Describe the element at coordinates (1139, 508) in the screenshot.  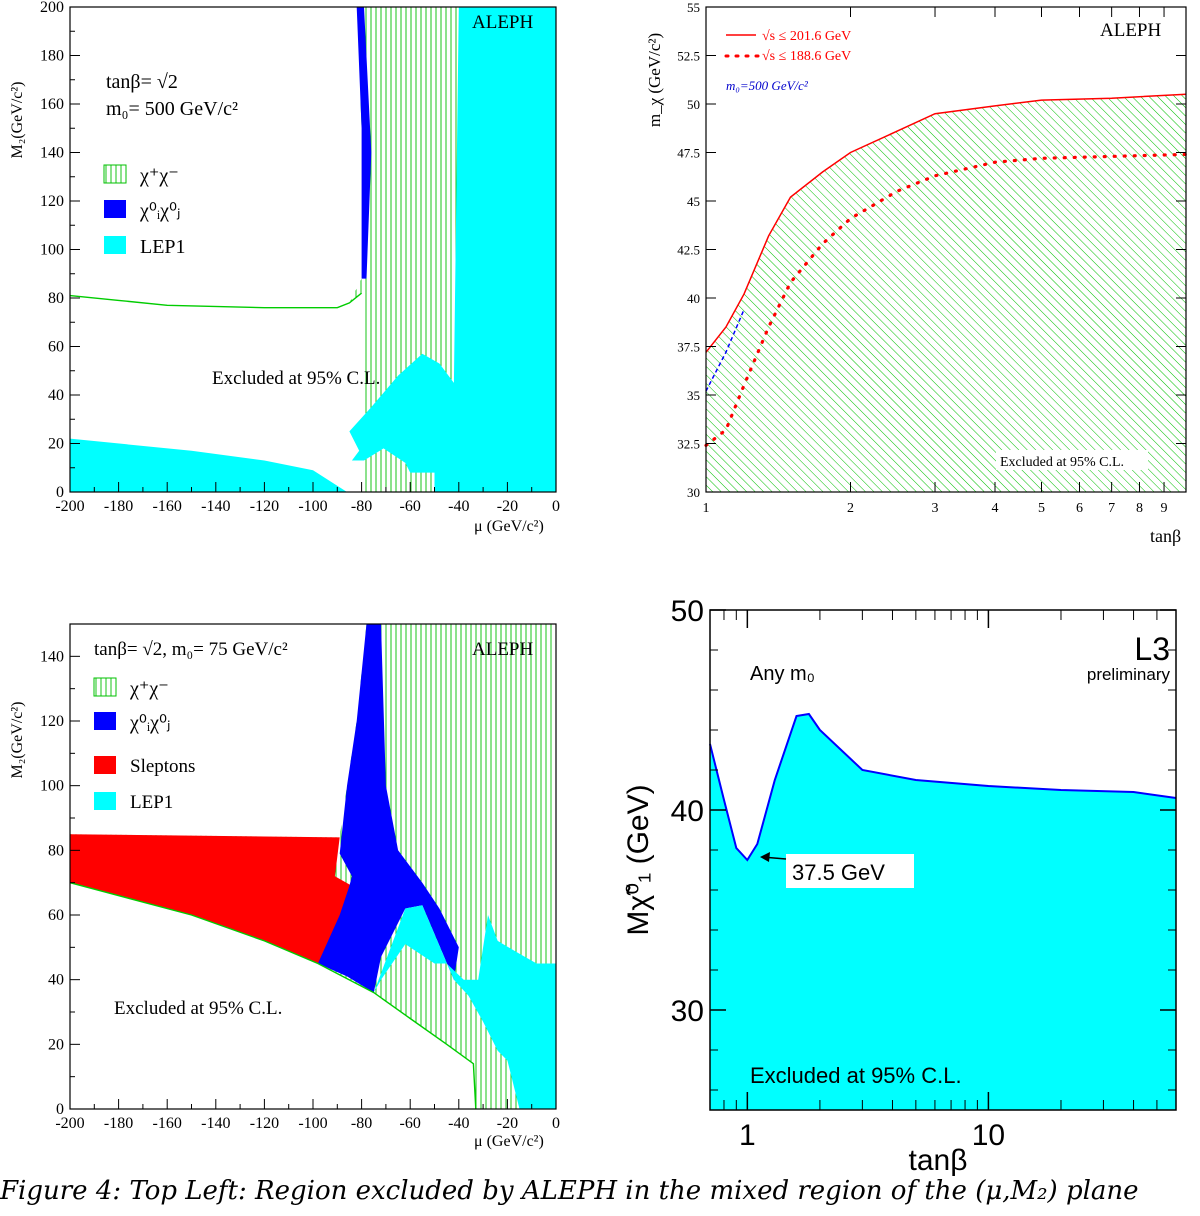
I see `x-tick-label: 8` at that location.